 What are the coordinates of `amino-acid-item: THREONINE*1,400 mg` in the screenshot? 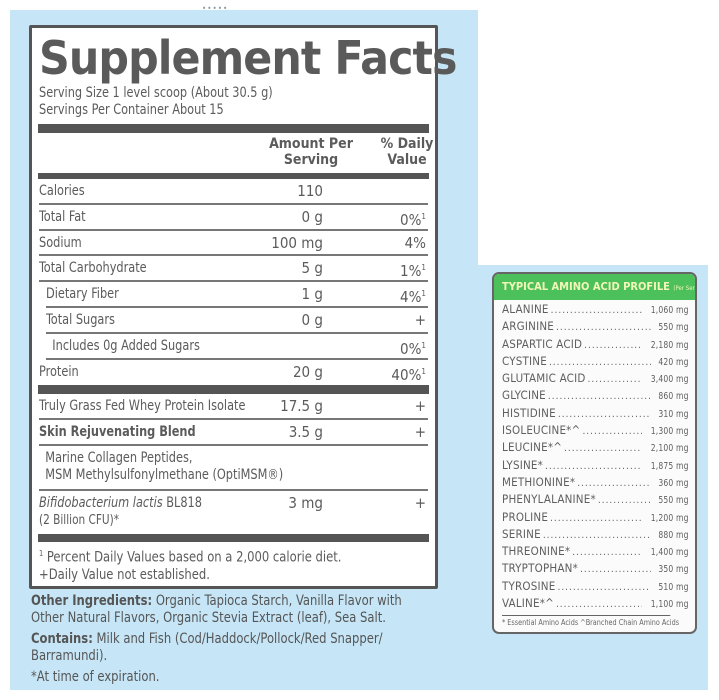 It's located at (595, 552).